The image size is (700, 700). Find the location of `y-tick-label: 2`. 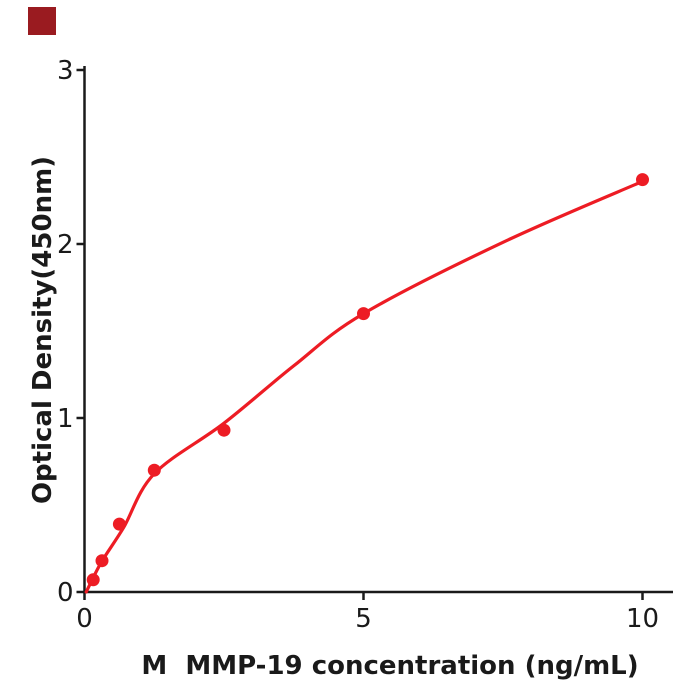

y-tick-label: 2 is located at coordinates (65, 245).